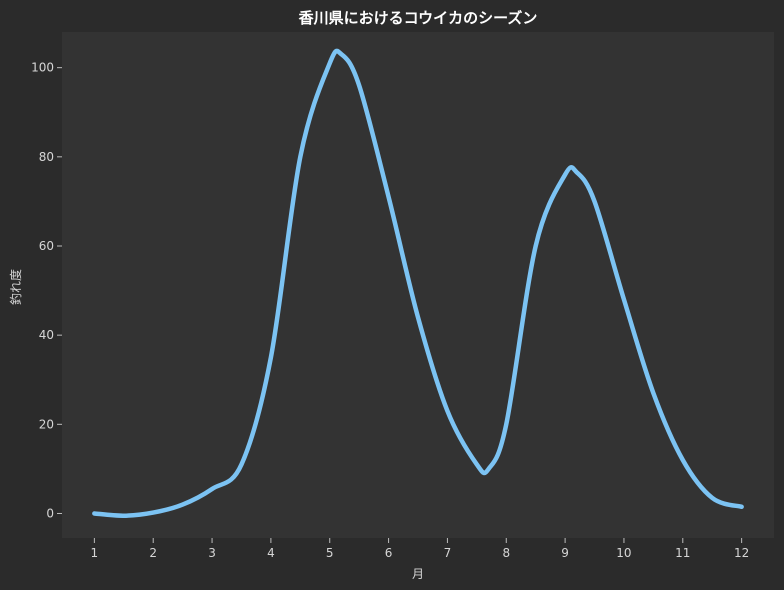 The image size is (784, 590). What do you see at coordinates (418, 574) in the screenshot?
I see `x-axis-title: 月` at bounding box center [418, 574].